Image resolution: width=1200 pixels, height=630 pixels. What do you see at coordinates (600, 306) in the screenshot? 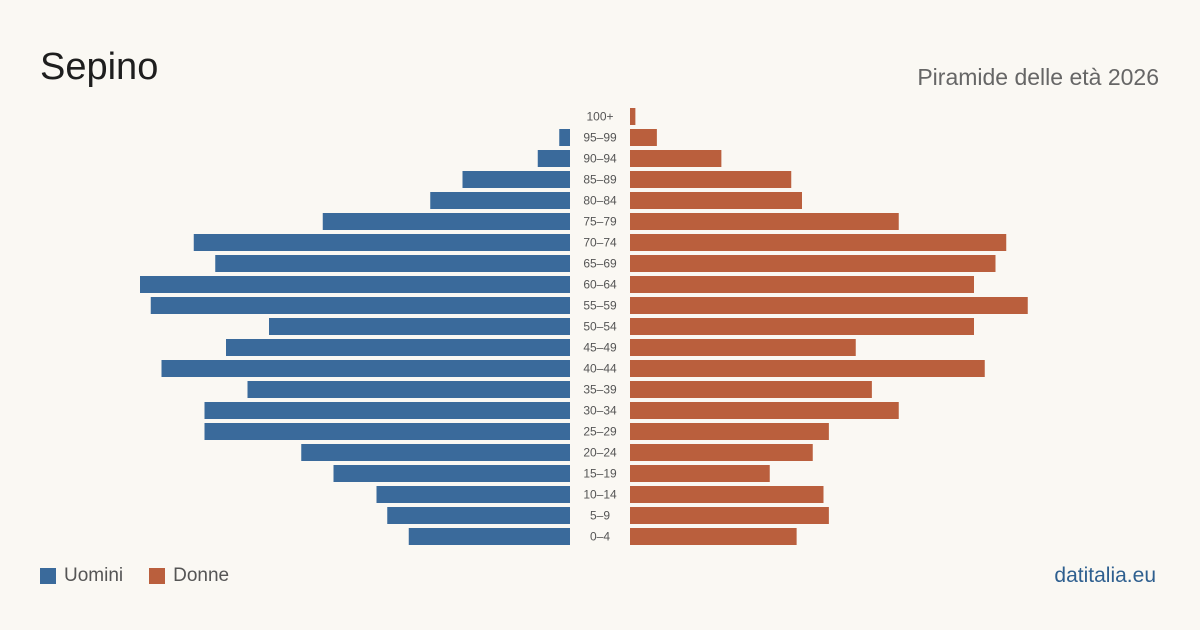
I see `age-label-55-59: 55–59` at bounding box center [600, 306].